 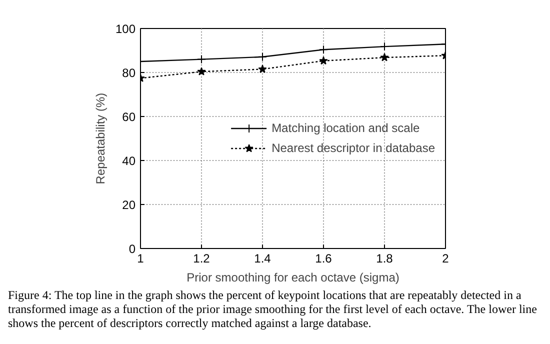 I want to click on y-tick-label: 40, so click(x=129, y=161).